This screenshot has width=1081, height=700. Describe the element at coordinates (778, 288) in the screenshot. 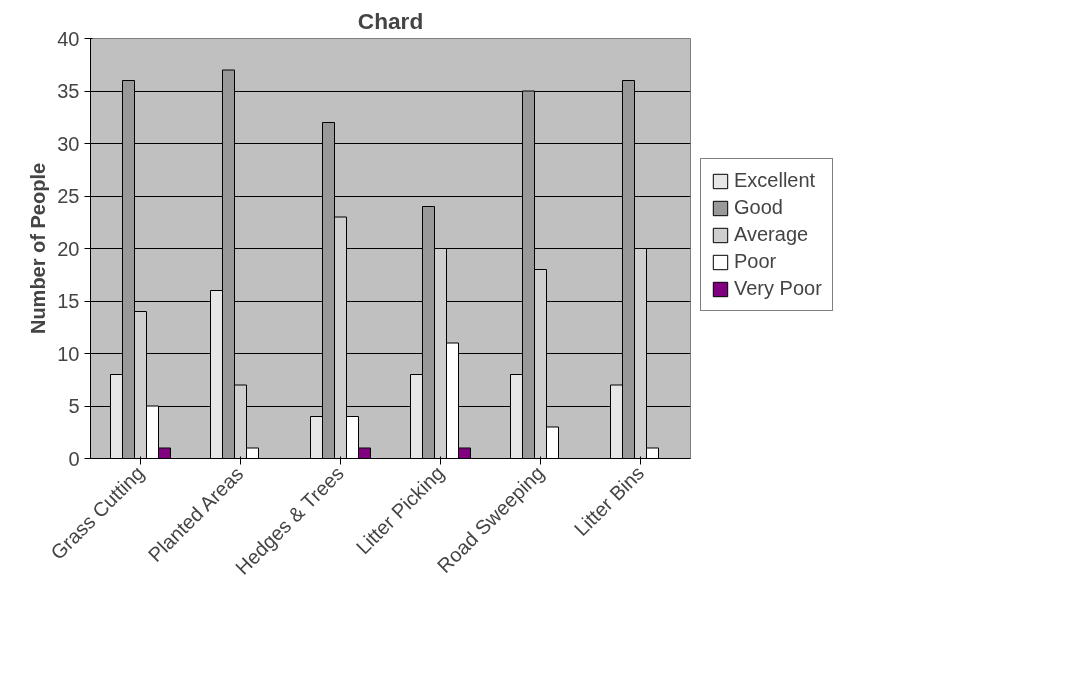

I see `legend-label: Very Poor` at that location.